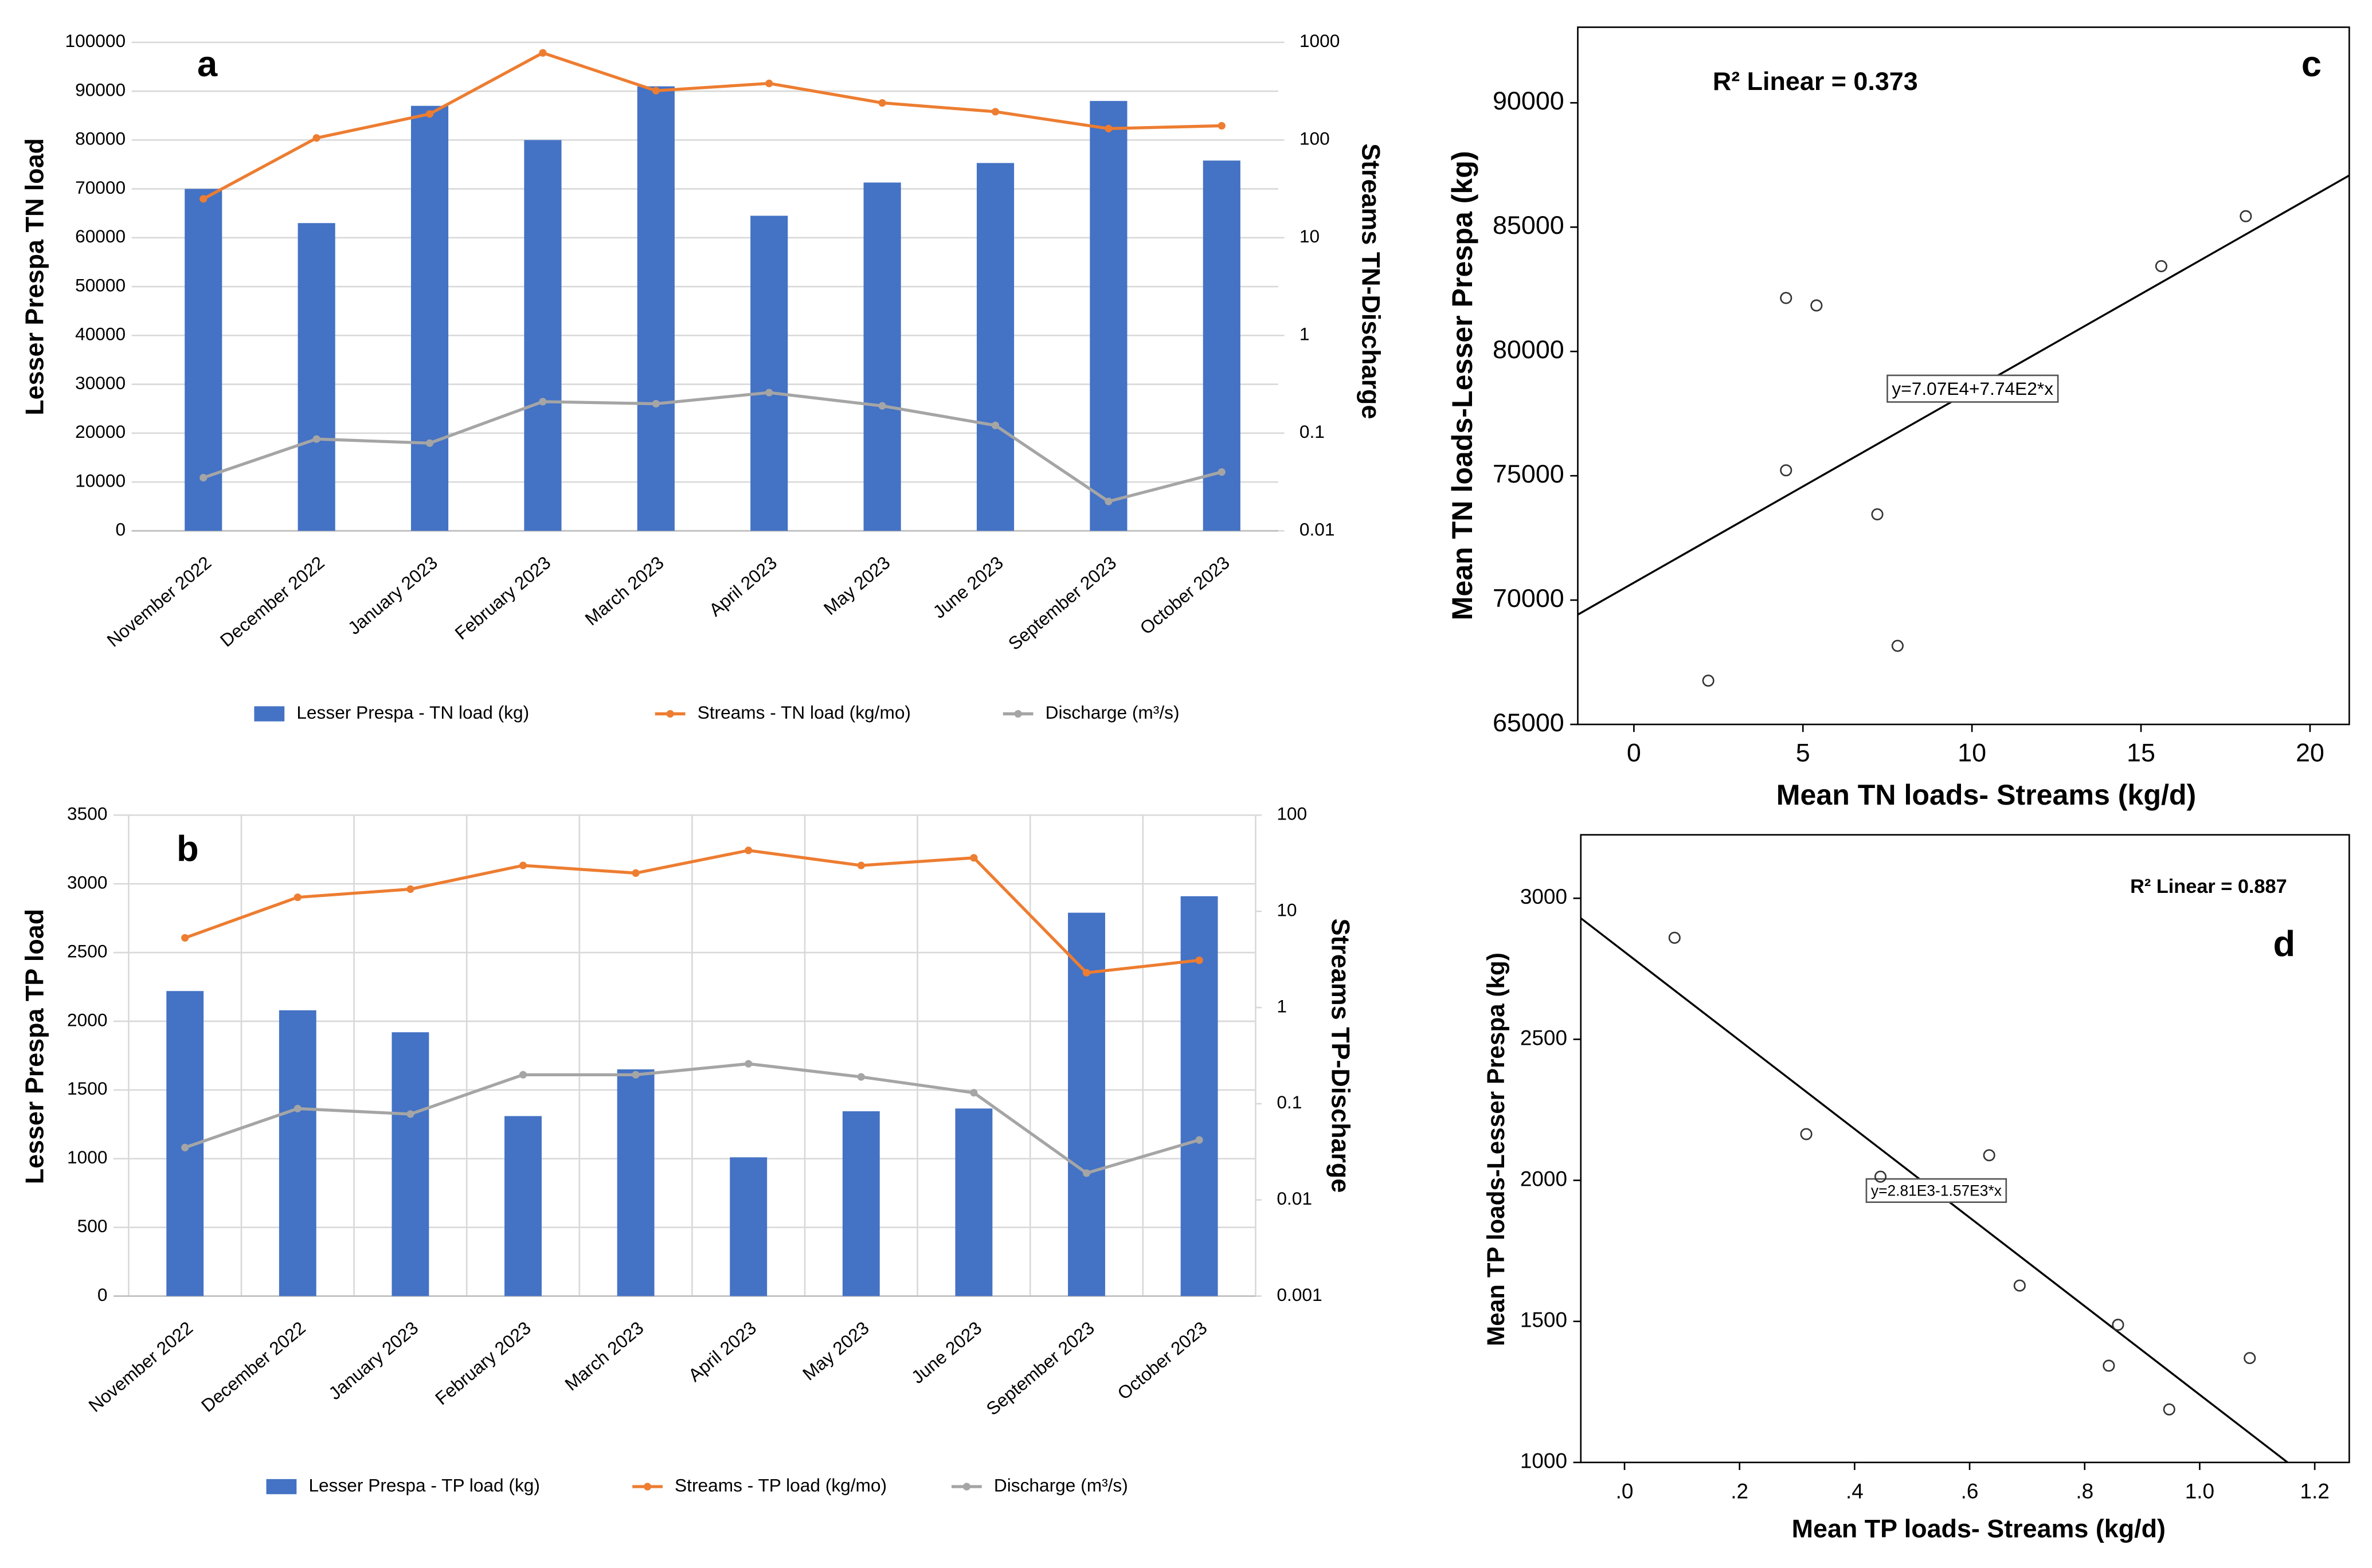  I want to click on y2-axis-label: Streams TN-Discharge, so click(1371, 281).